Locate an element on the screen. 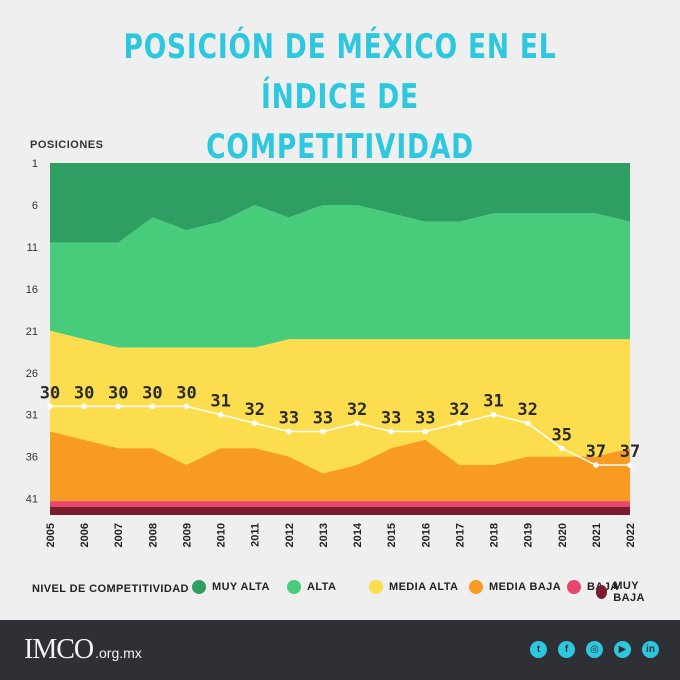 The height and width of the screenshot is (680, 680). x-tick-label: 2014 is located at coordinates (358, 534).